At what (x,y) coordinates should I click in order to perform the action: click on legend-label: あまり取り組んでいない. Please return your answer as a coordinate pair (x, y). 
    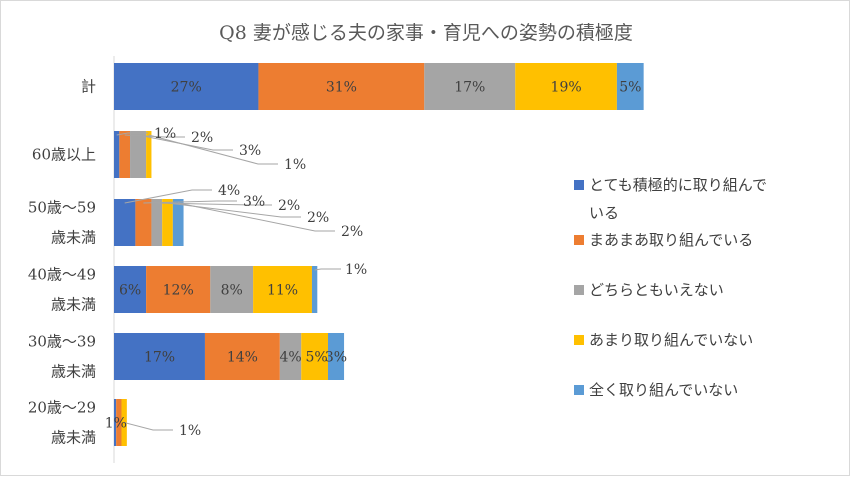
    Looking at the image, I should click on (671, 340).